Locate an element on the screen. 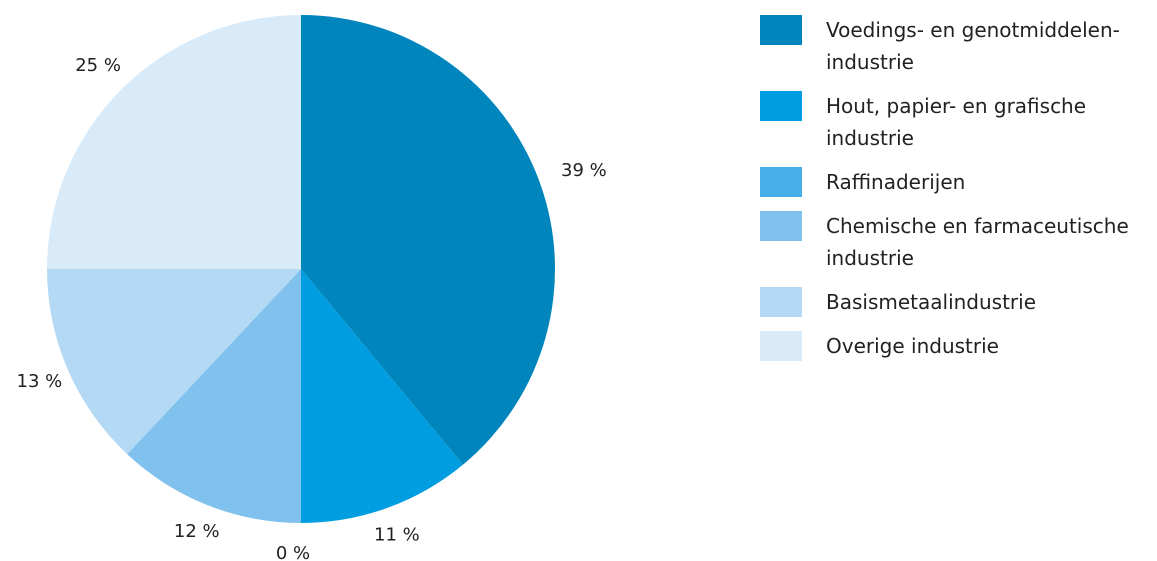 The height and width of the screenshot is (561, 1157). pie-slice-label-1: 39 % is located at coordinates (584, 170).